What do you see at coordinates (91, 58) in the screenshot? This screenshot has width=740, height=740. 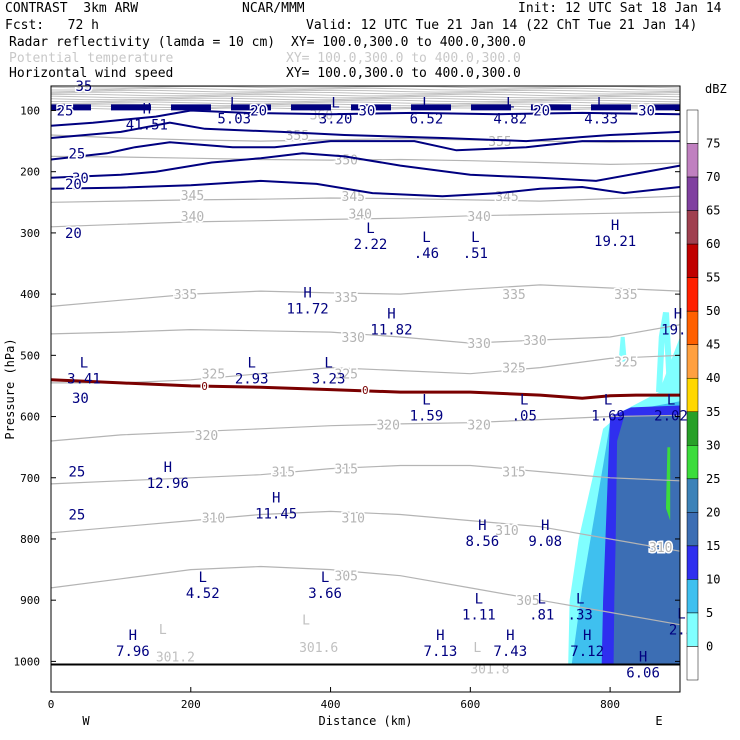 I see `field-theta-label: Potential temperature` at bounding box center [91, 58].